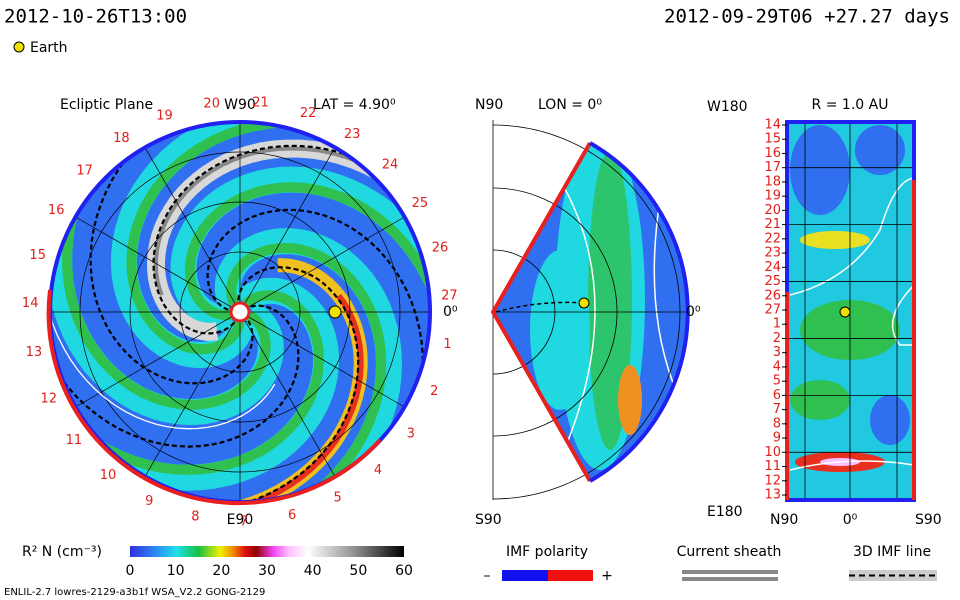  I want to click on colorbar-tick: 40, so click(313, 571).